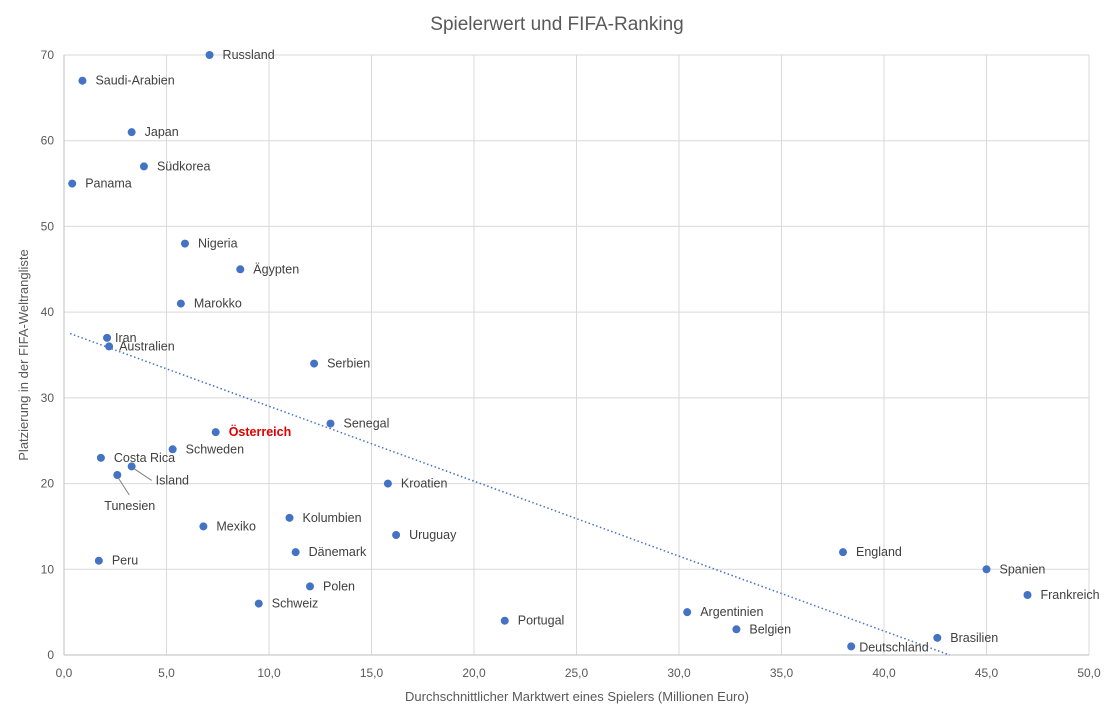  What do you see at coordinates (269, 673) in the screenshot?
I see `x-tick-label: 10,0` at bounding box center [269, 673].